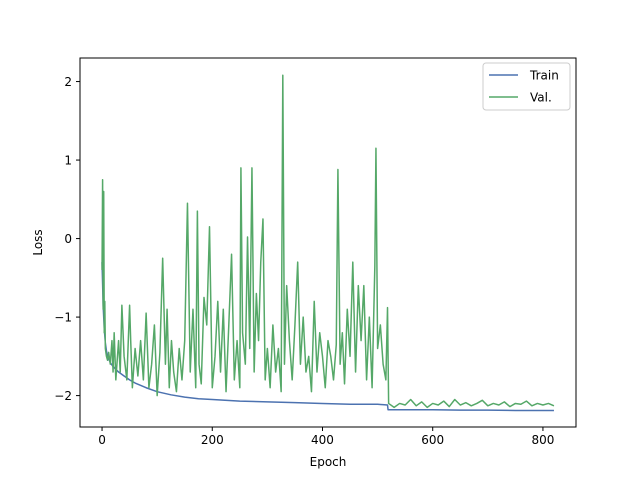  What do you see at coordinates (526, 86) in the screenshot?
I see `legend: Train Val.` at bounding box center [526, 86].